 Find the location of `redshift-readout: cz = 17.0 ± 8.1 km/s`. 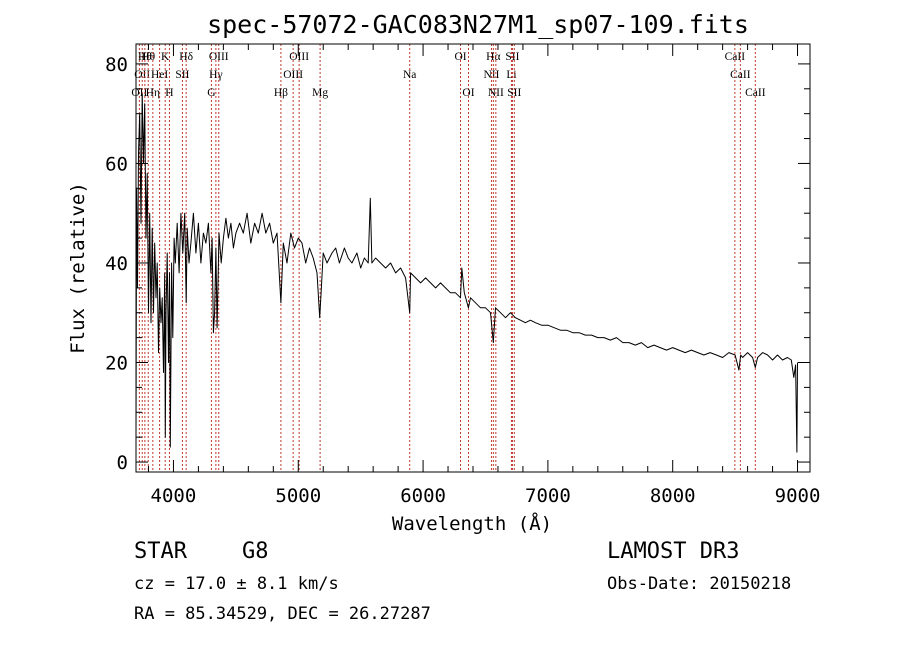

redshift-readout: cz = 17.0 ± 8.1 km/s is located at coordinates (236, 584).